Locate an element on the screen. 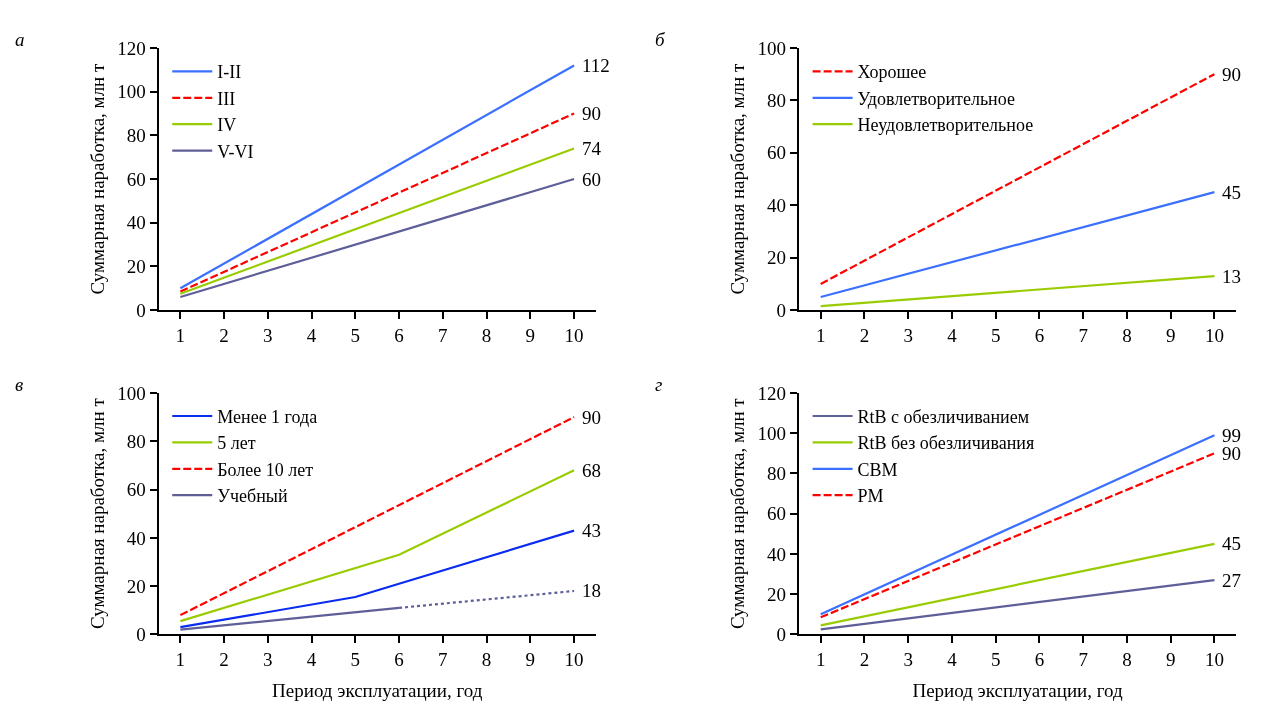 Image resolution: width=1268 pixels, height=711 pixels. legend-label: III is located at coordinates (226, 98).